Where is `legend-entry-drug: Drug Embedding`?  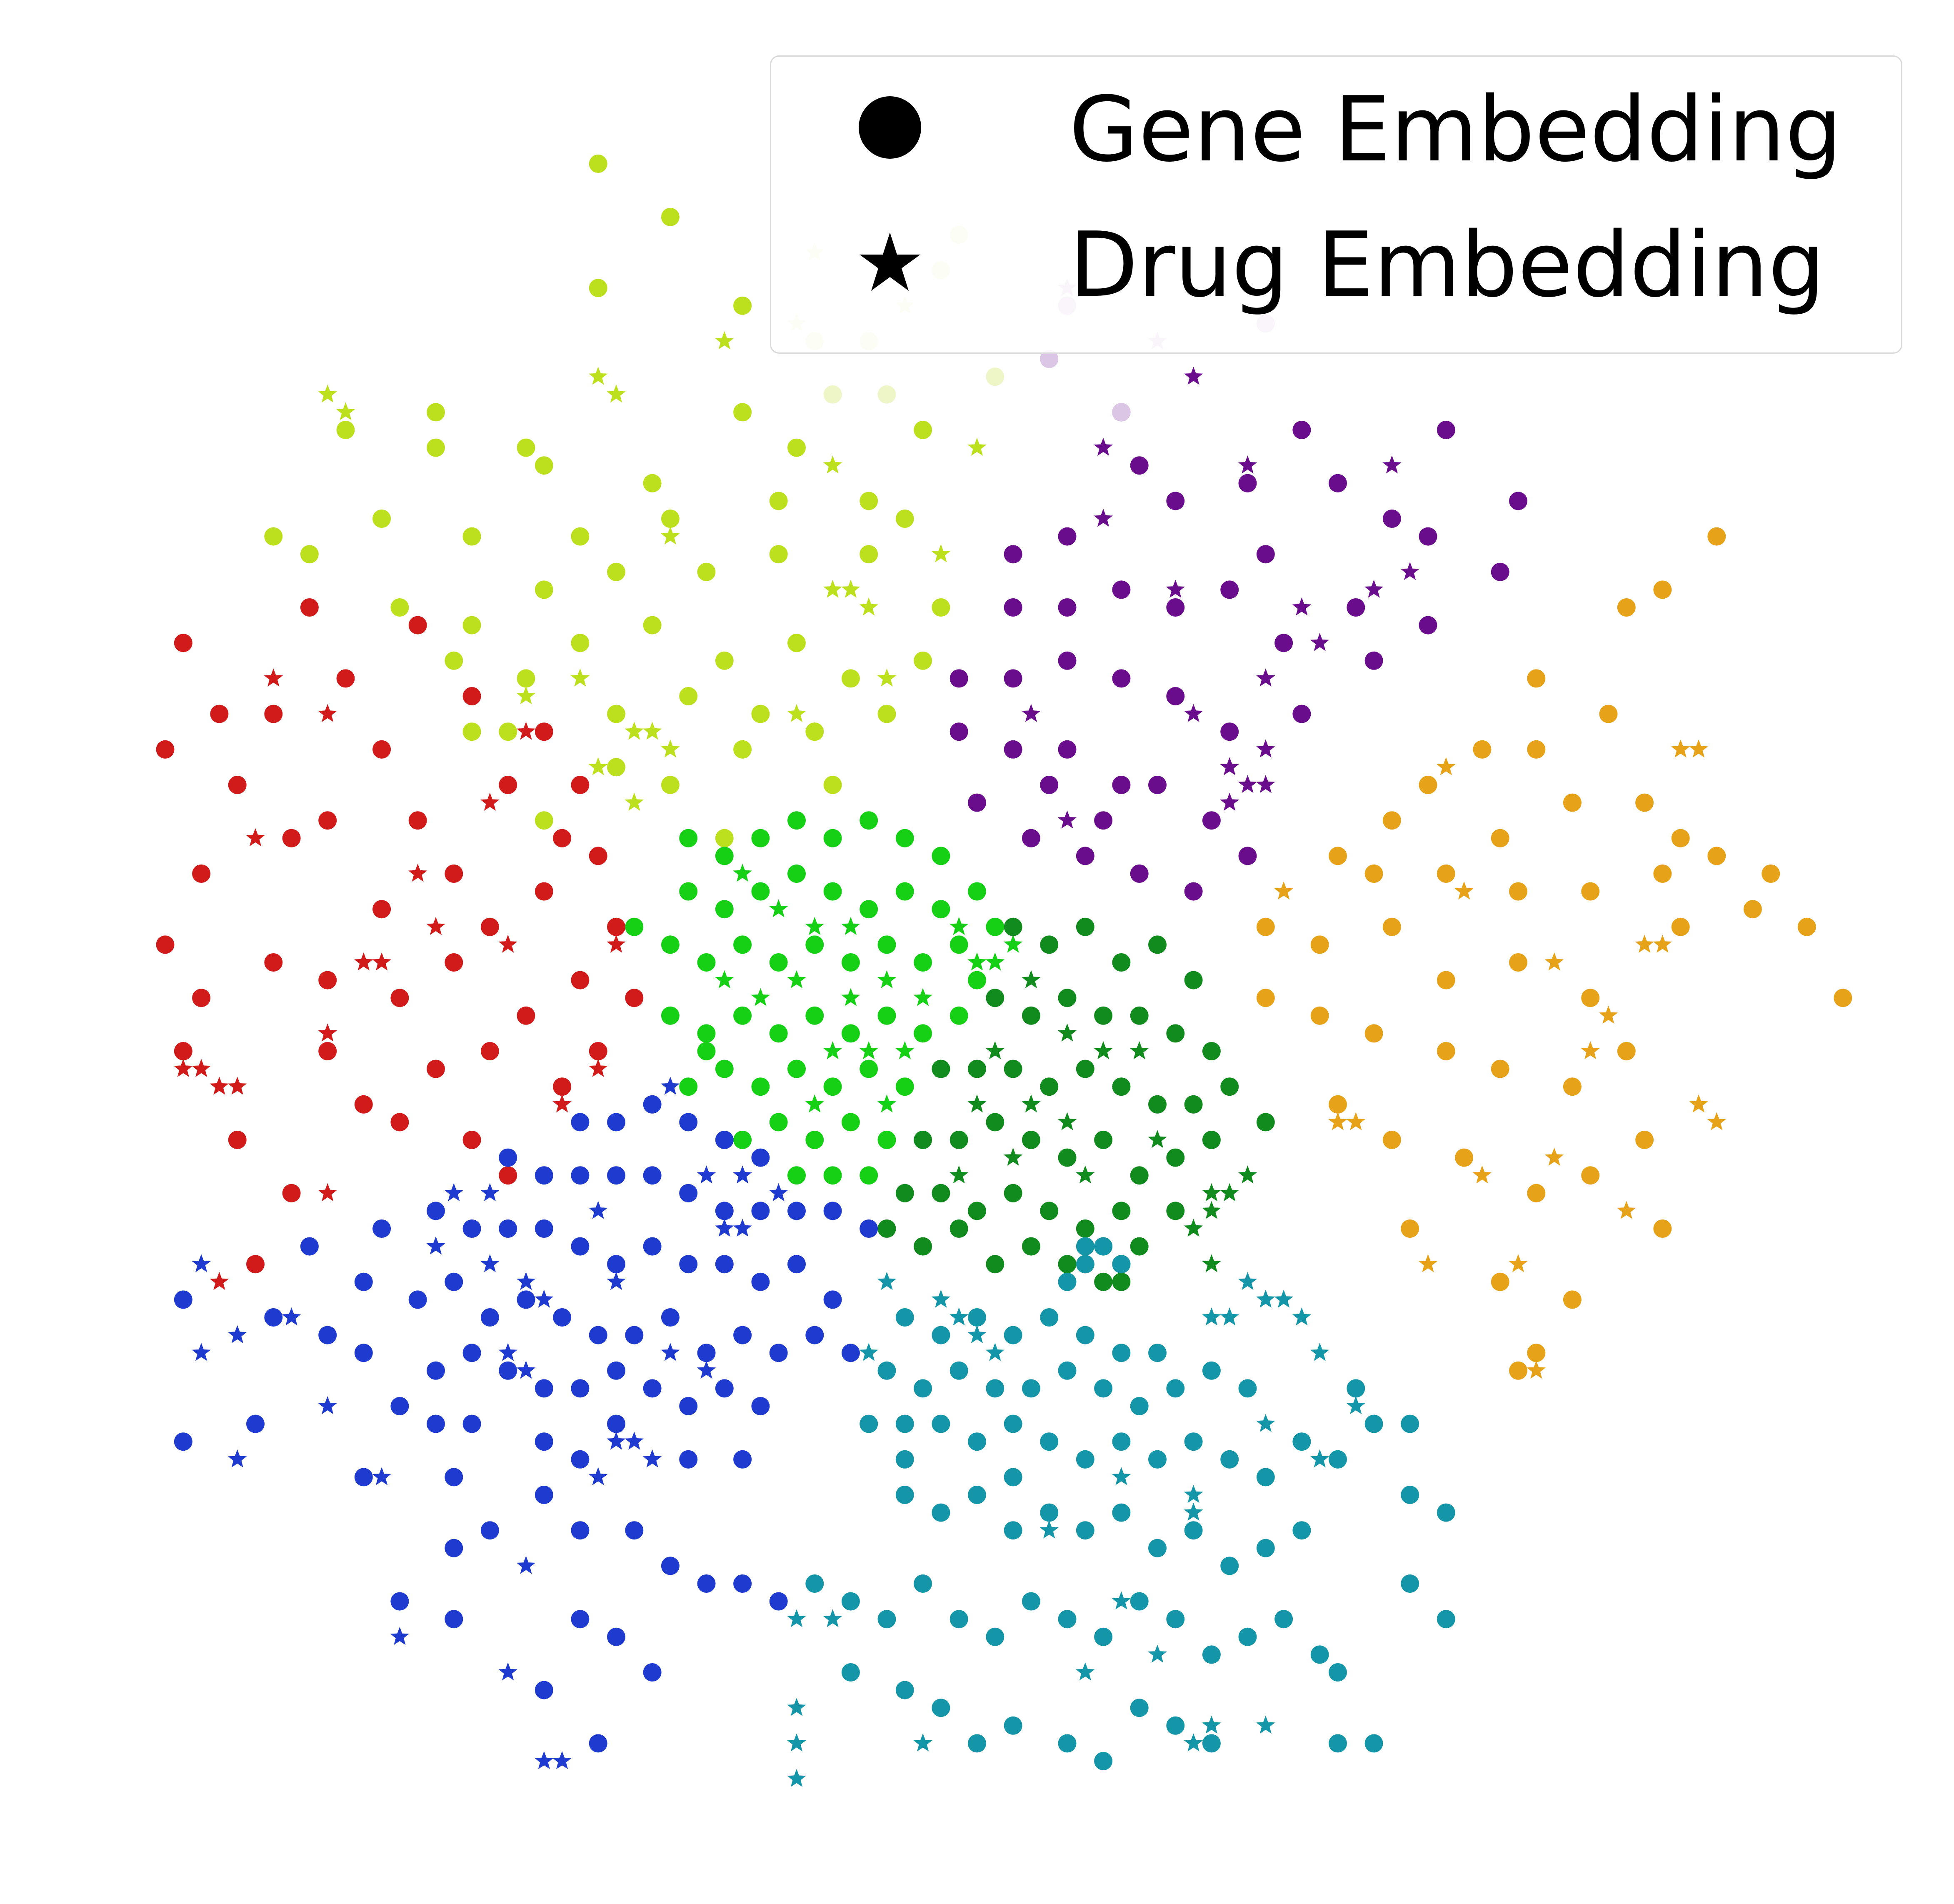 legend-entry-drug: Drug Embedding is located at coordinates (1336, 262).